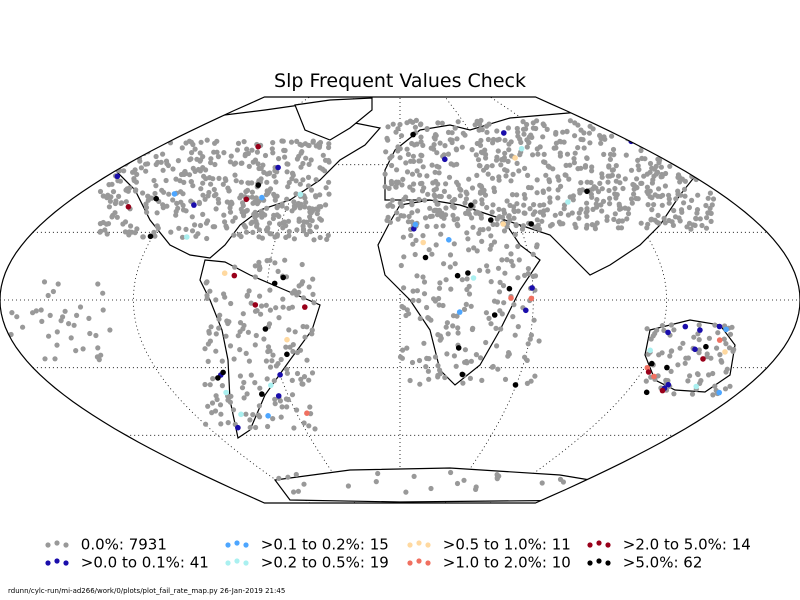 This screenshot has height=600, width=800. I want to click on legend-item-3: >0.2 to 0.5%: 19, so click(304, 562).